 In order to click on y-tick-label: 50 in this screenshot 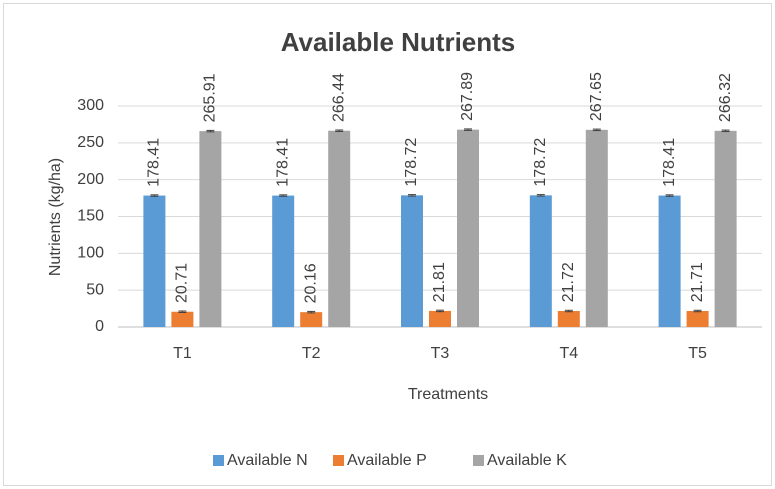, I will do `click(95, 289)`.